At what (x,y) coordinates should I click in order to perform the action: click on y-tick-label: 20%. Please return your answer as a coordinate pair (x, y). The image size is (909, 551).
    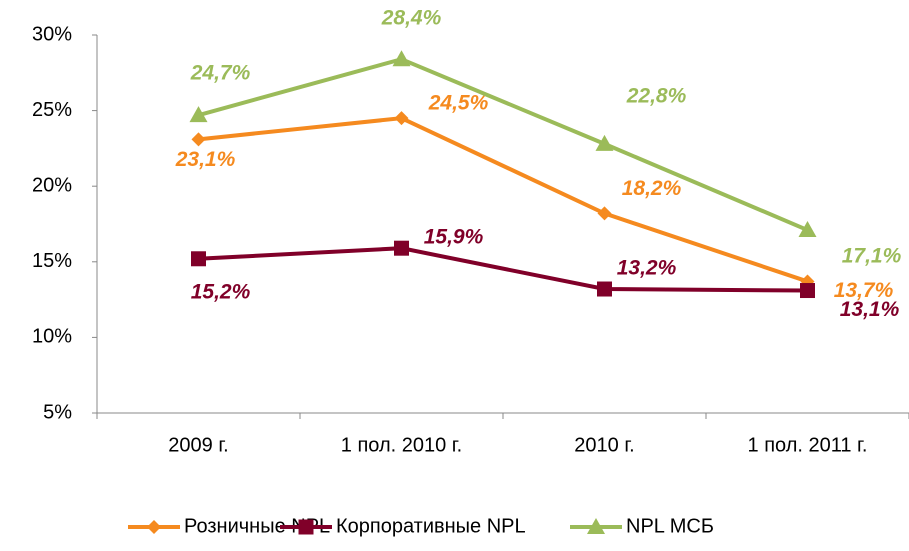
    Looking at the image, I should click on (52, 185).